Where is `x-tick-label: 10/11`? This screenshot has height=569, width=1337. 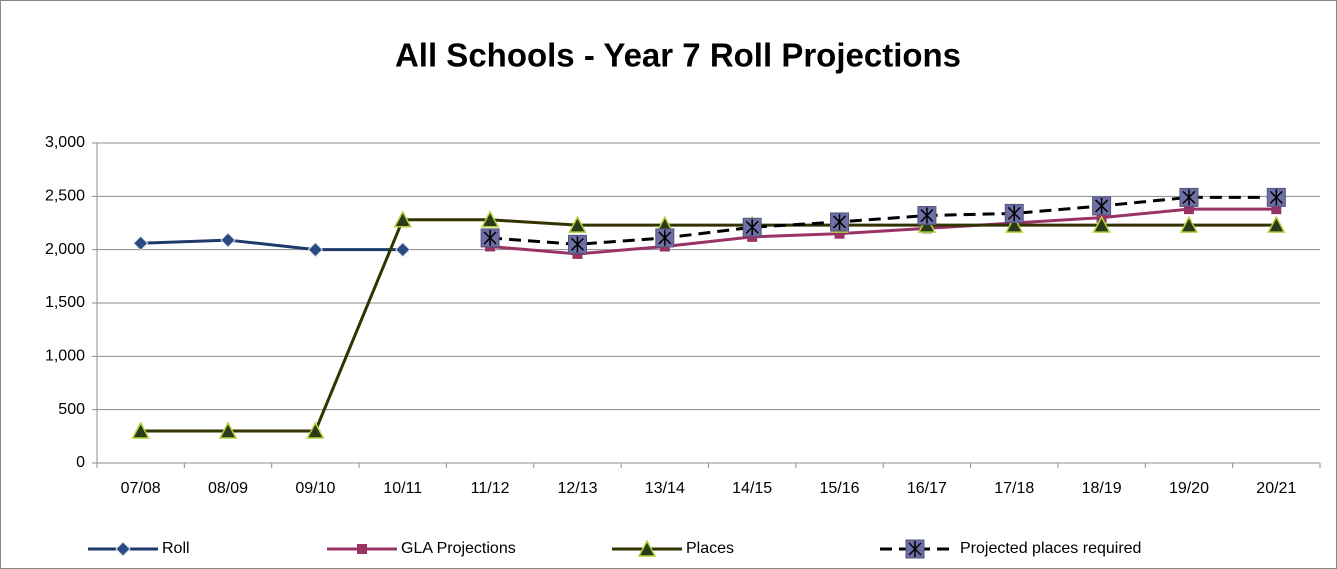 x-tick-label: 10/11 is located at coordinates (402, 488).